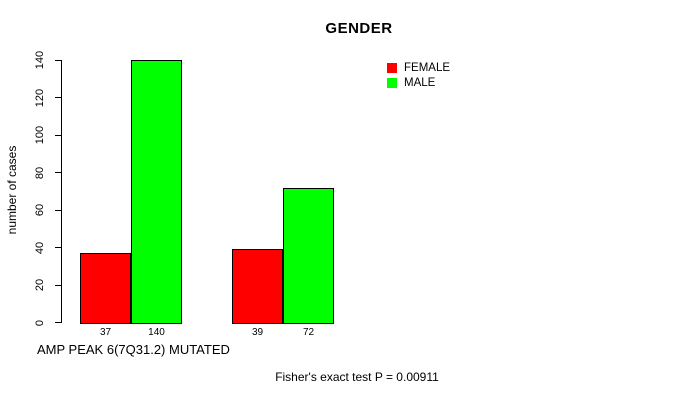 The image size is (690, 400). What do you see at coordinates (392, 68) in the screenshot?
I see `legend-swatch-female` at bounding box center [392, 68].